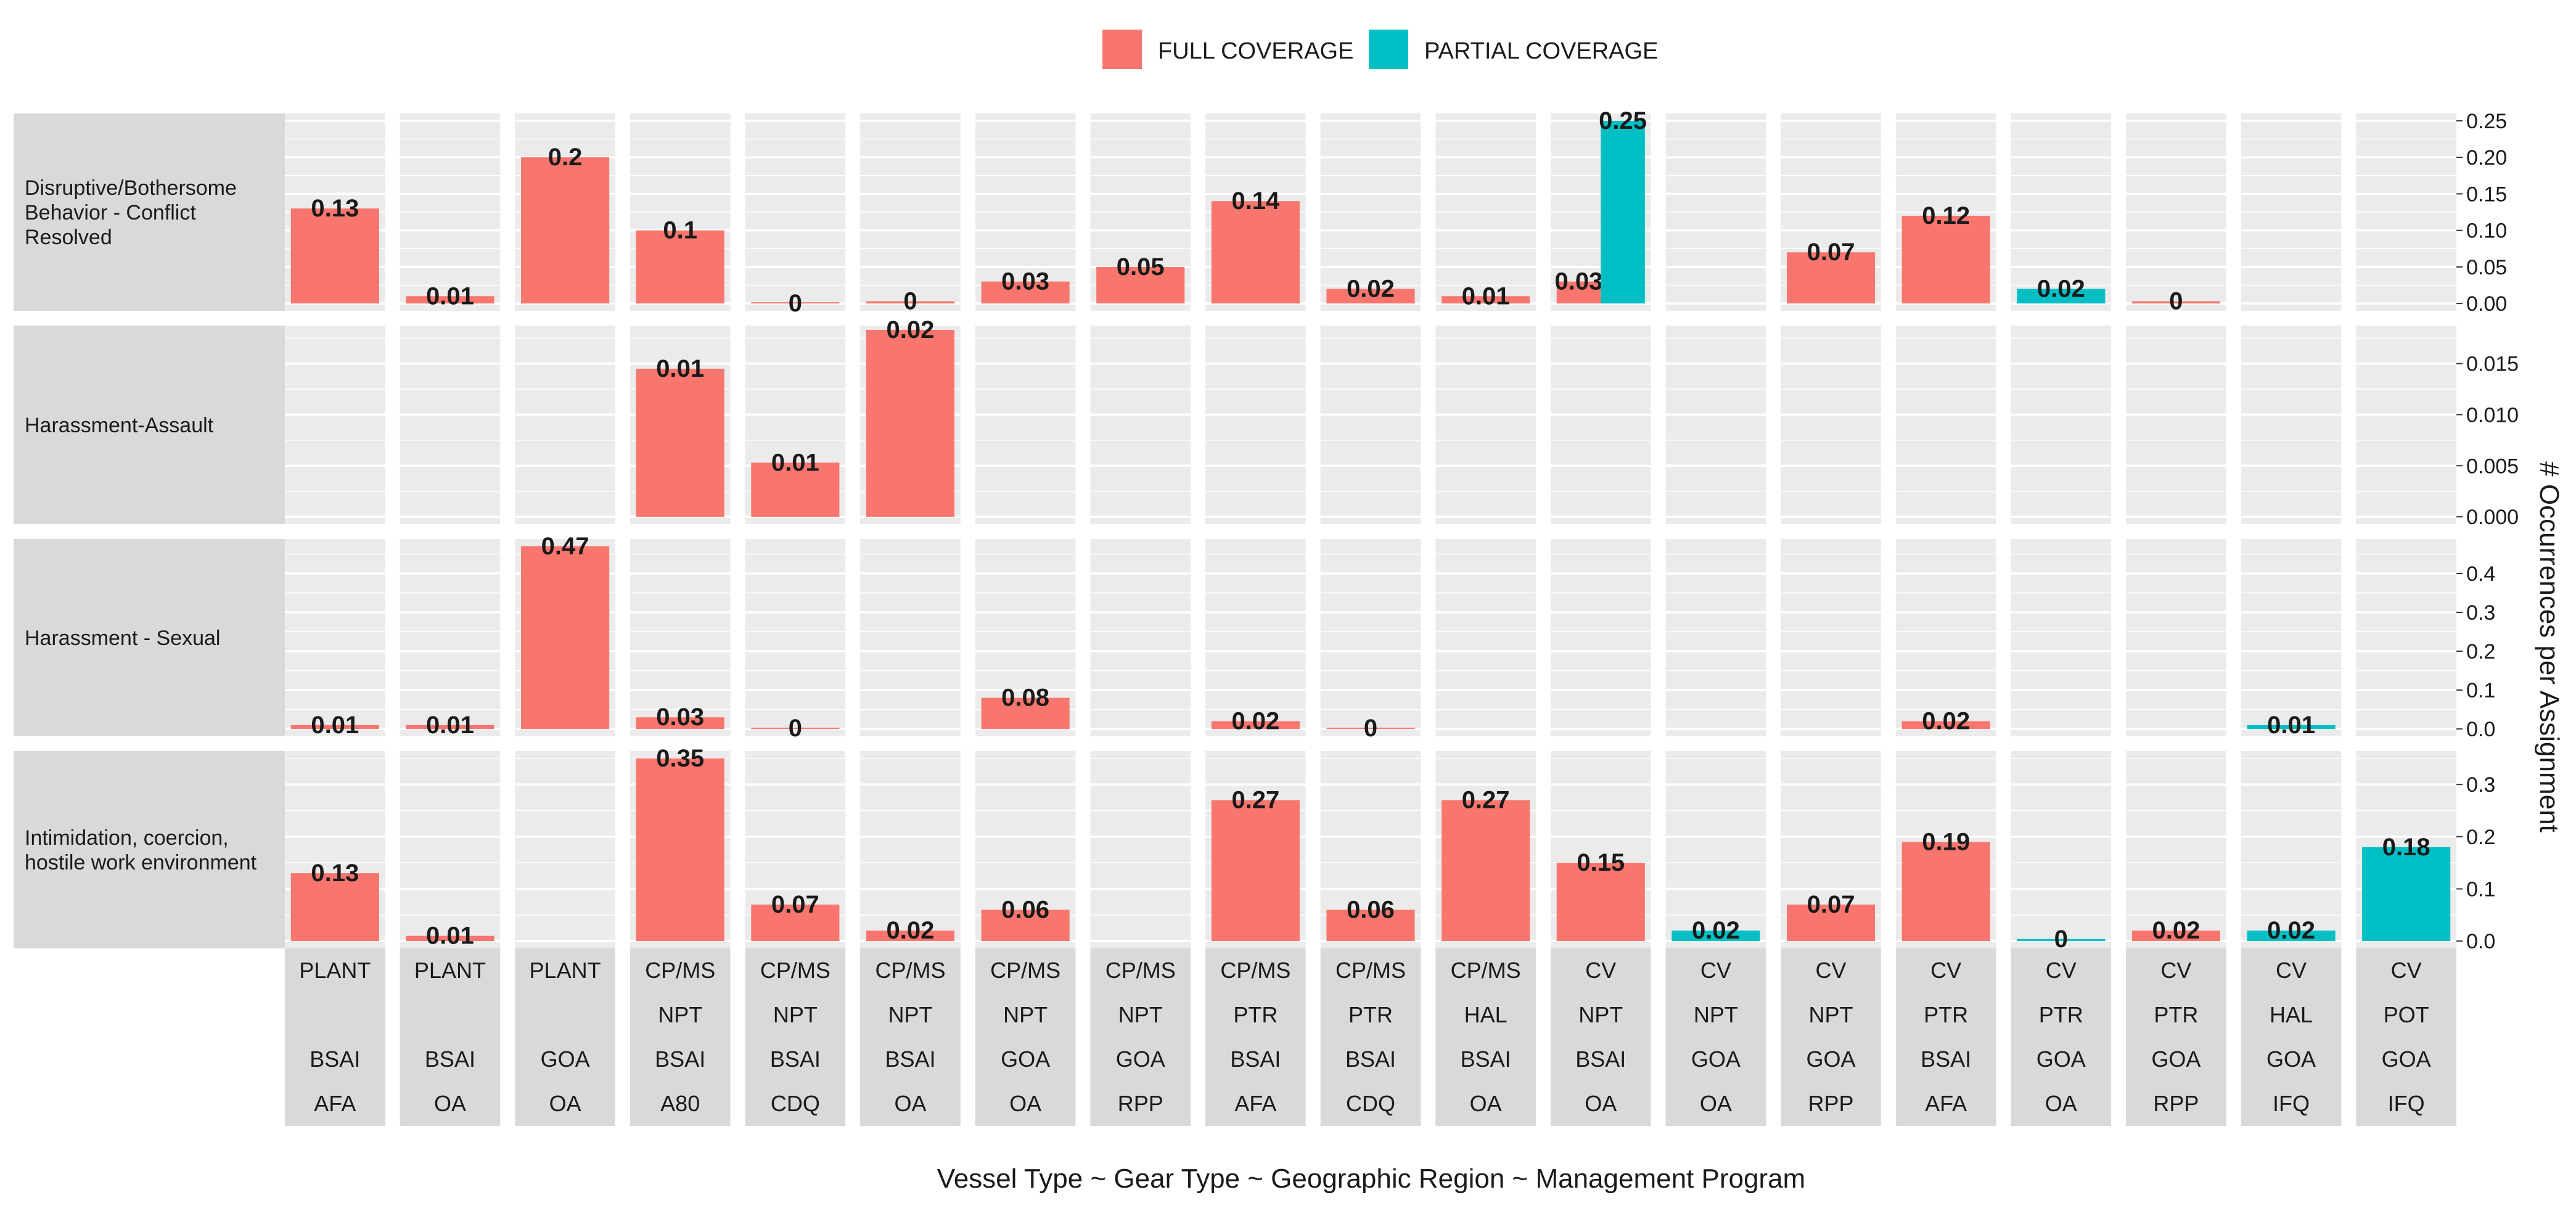 Image resolution: width=2576 pixels, height=1208 pixels. I want to click on y-tick-label: 0.0, so click(2480, 729).